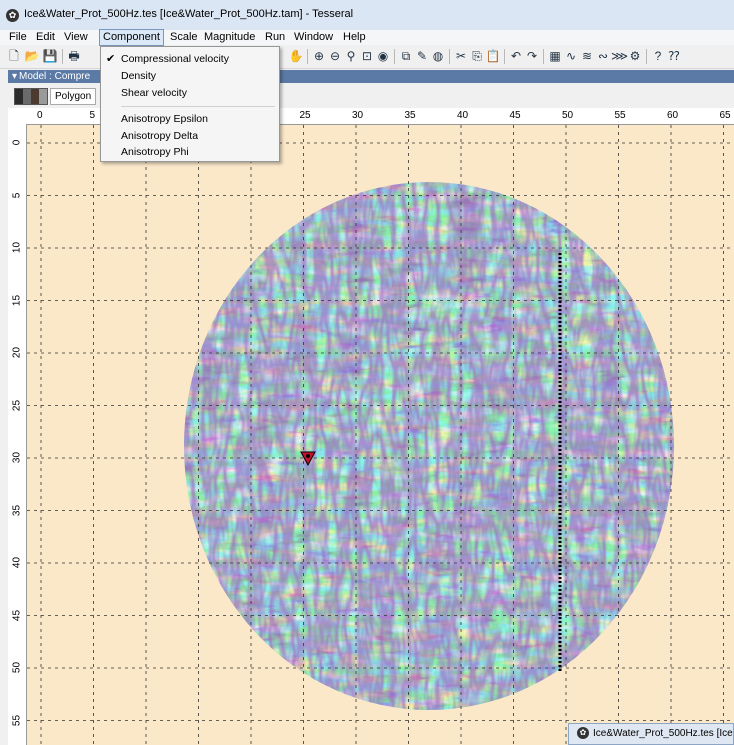 This screenshot has height=745, width=734. Describe the element at coordinates (15, 76) in the screenshot. I see `collapse-icon: ▾` at that location.